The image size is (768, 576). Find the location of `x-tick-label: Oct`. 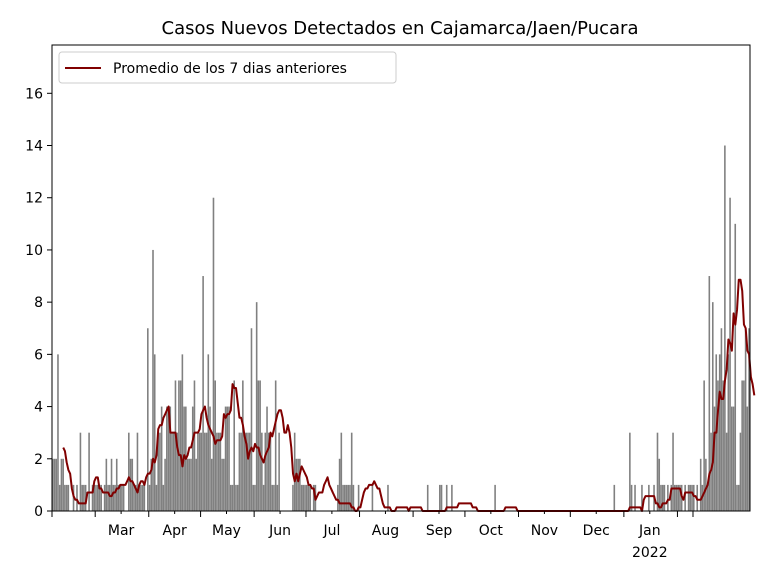

x-tick-label: Oct is located at coordinates (491, 531).